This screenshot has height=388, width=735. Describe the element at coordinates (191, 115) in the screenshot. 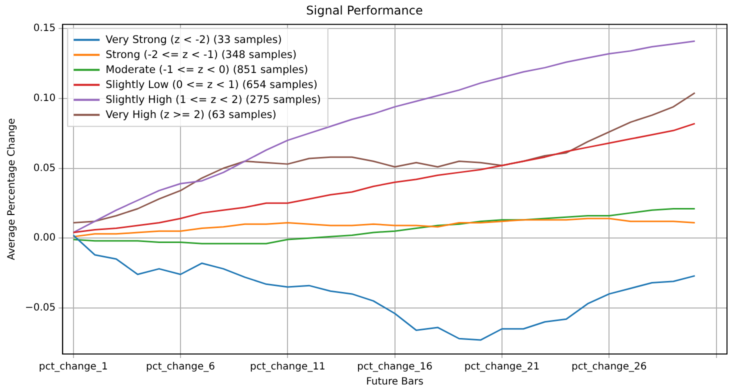

I see `legend-label: Very High (z >= 2) (63 samples)` at that location.